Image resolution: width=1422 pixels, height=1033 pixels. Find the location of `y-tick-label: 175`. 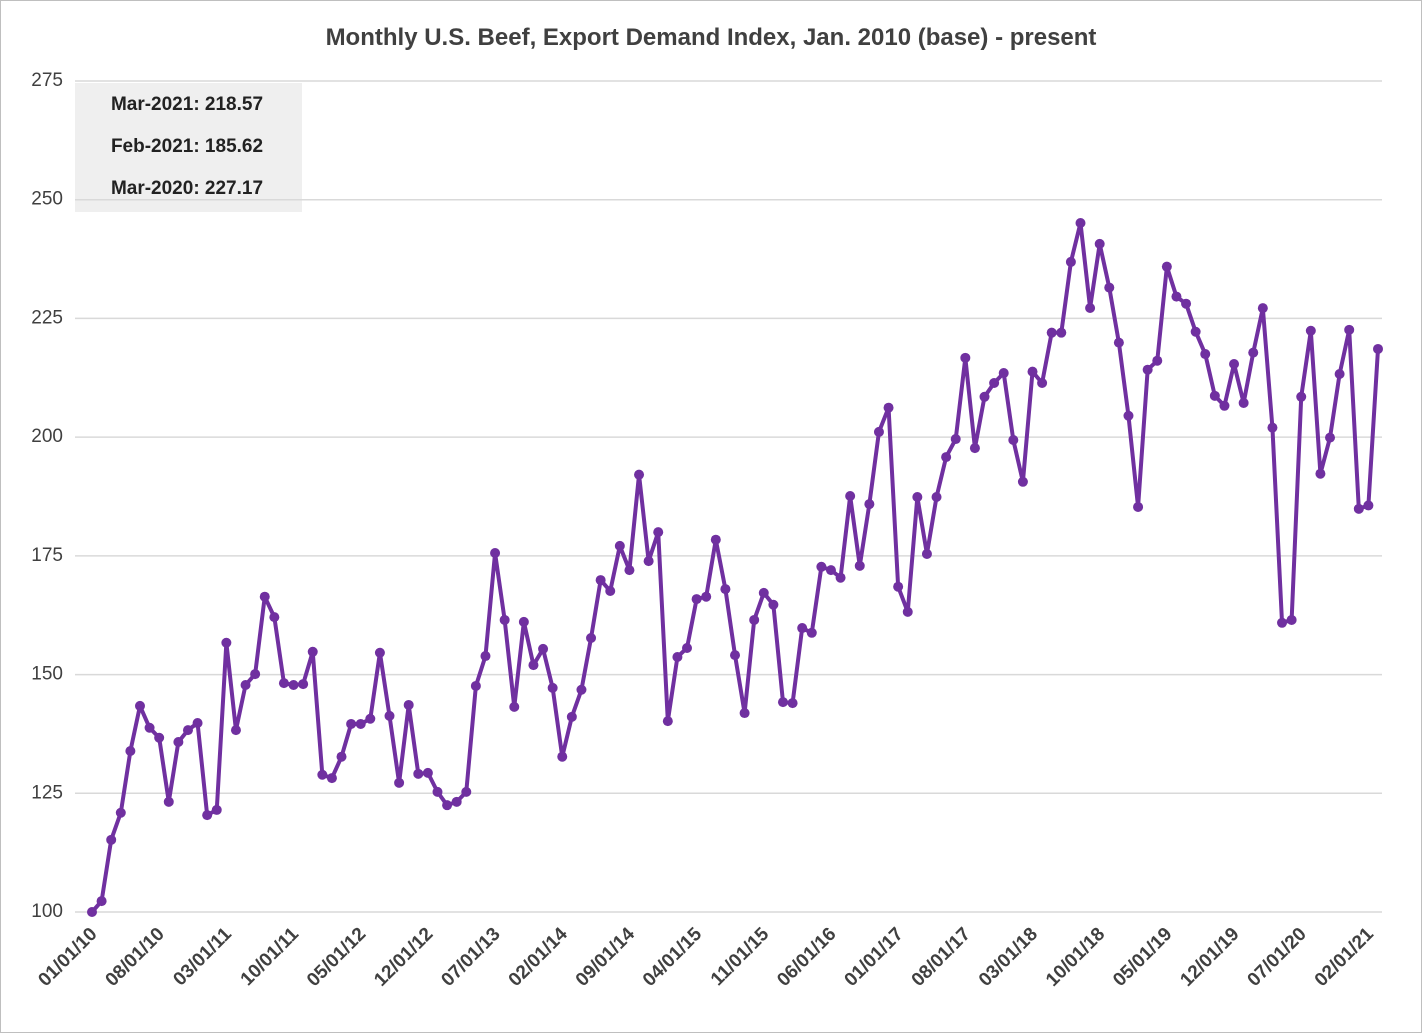

y-tick-label: 175 is located at coordinates (47, 555).